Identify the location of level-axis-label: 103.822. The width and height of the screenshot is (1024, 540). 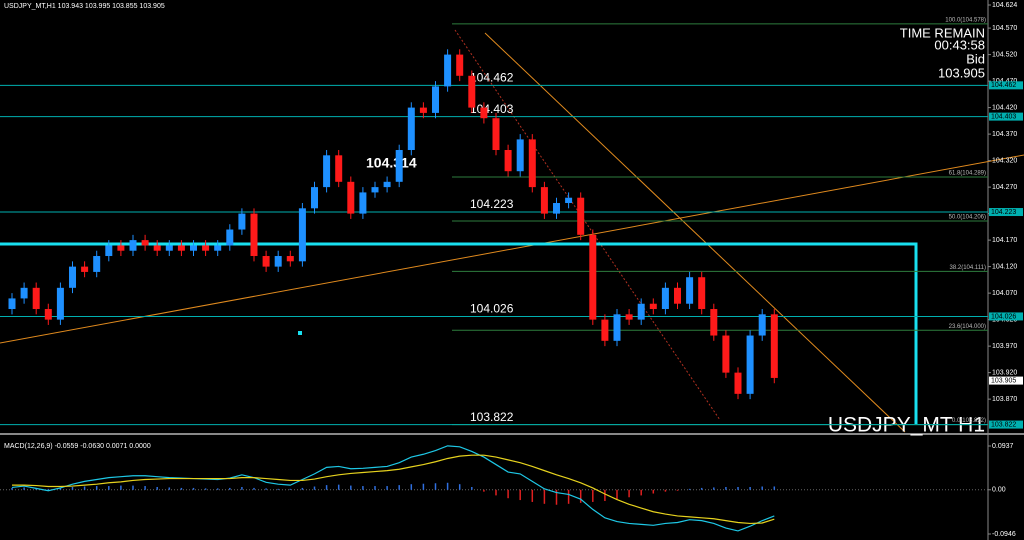
(1003, 424).